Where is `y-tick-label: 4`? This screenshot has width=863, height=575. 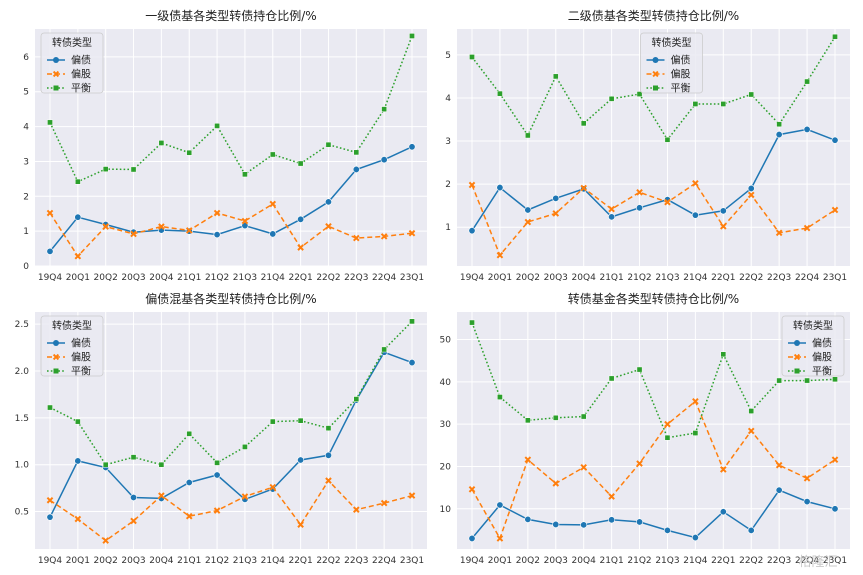 y-tick-label: 4 is located at coordinates (448, 99).